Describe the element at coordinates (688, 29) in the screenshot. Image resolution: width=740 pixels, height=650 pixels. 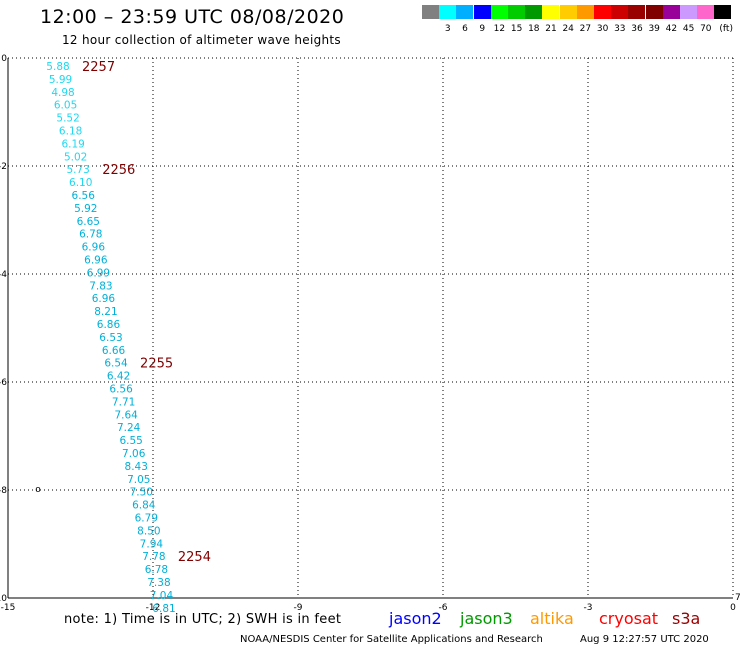
I see `legend-label: 45` at that location.